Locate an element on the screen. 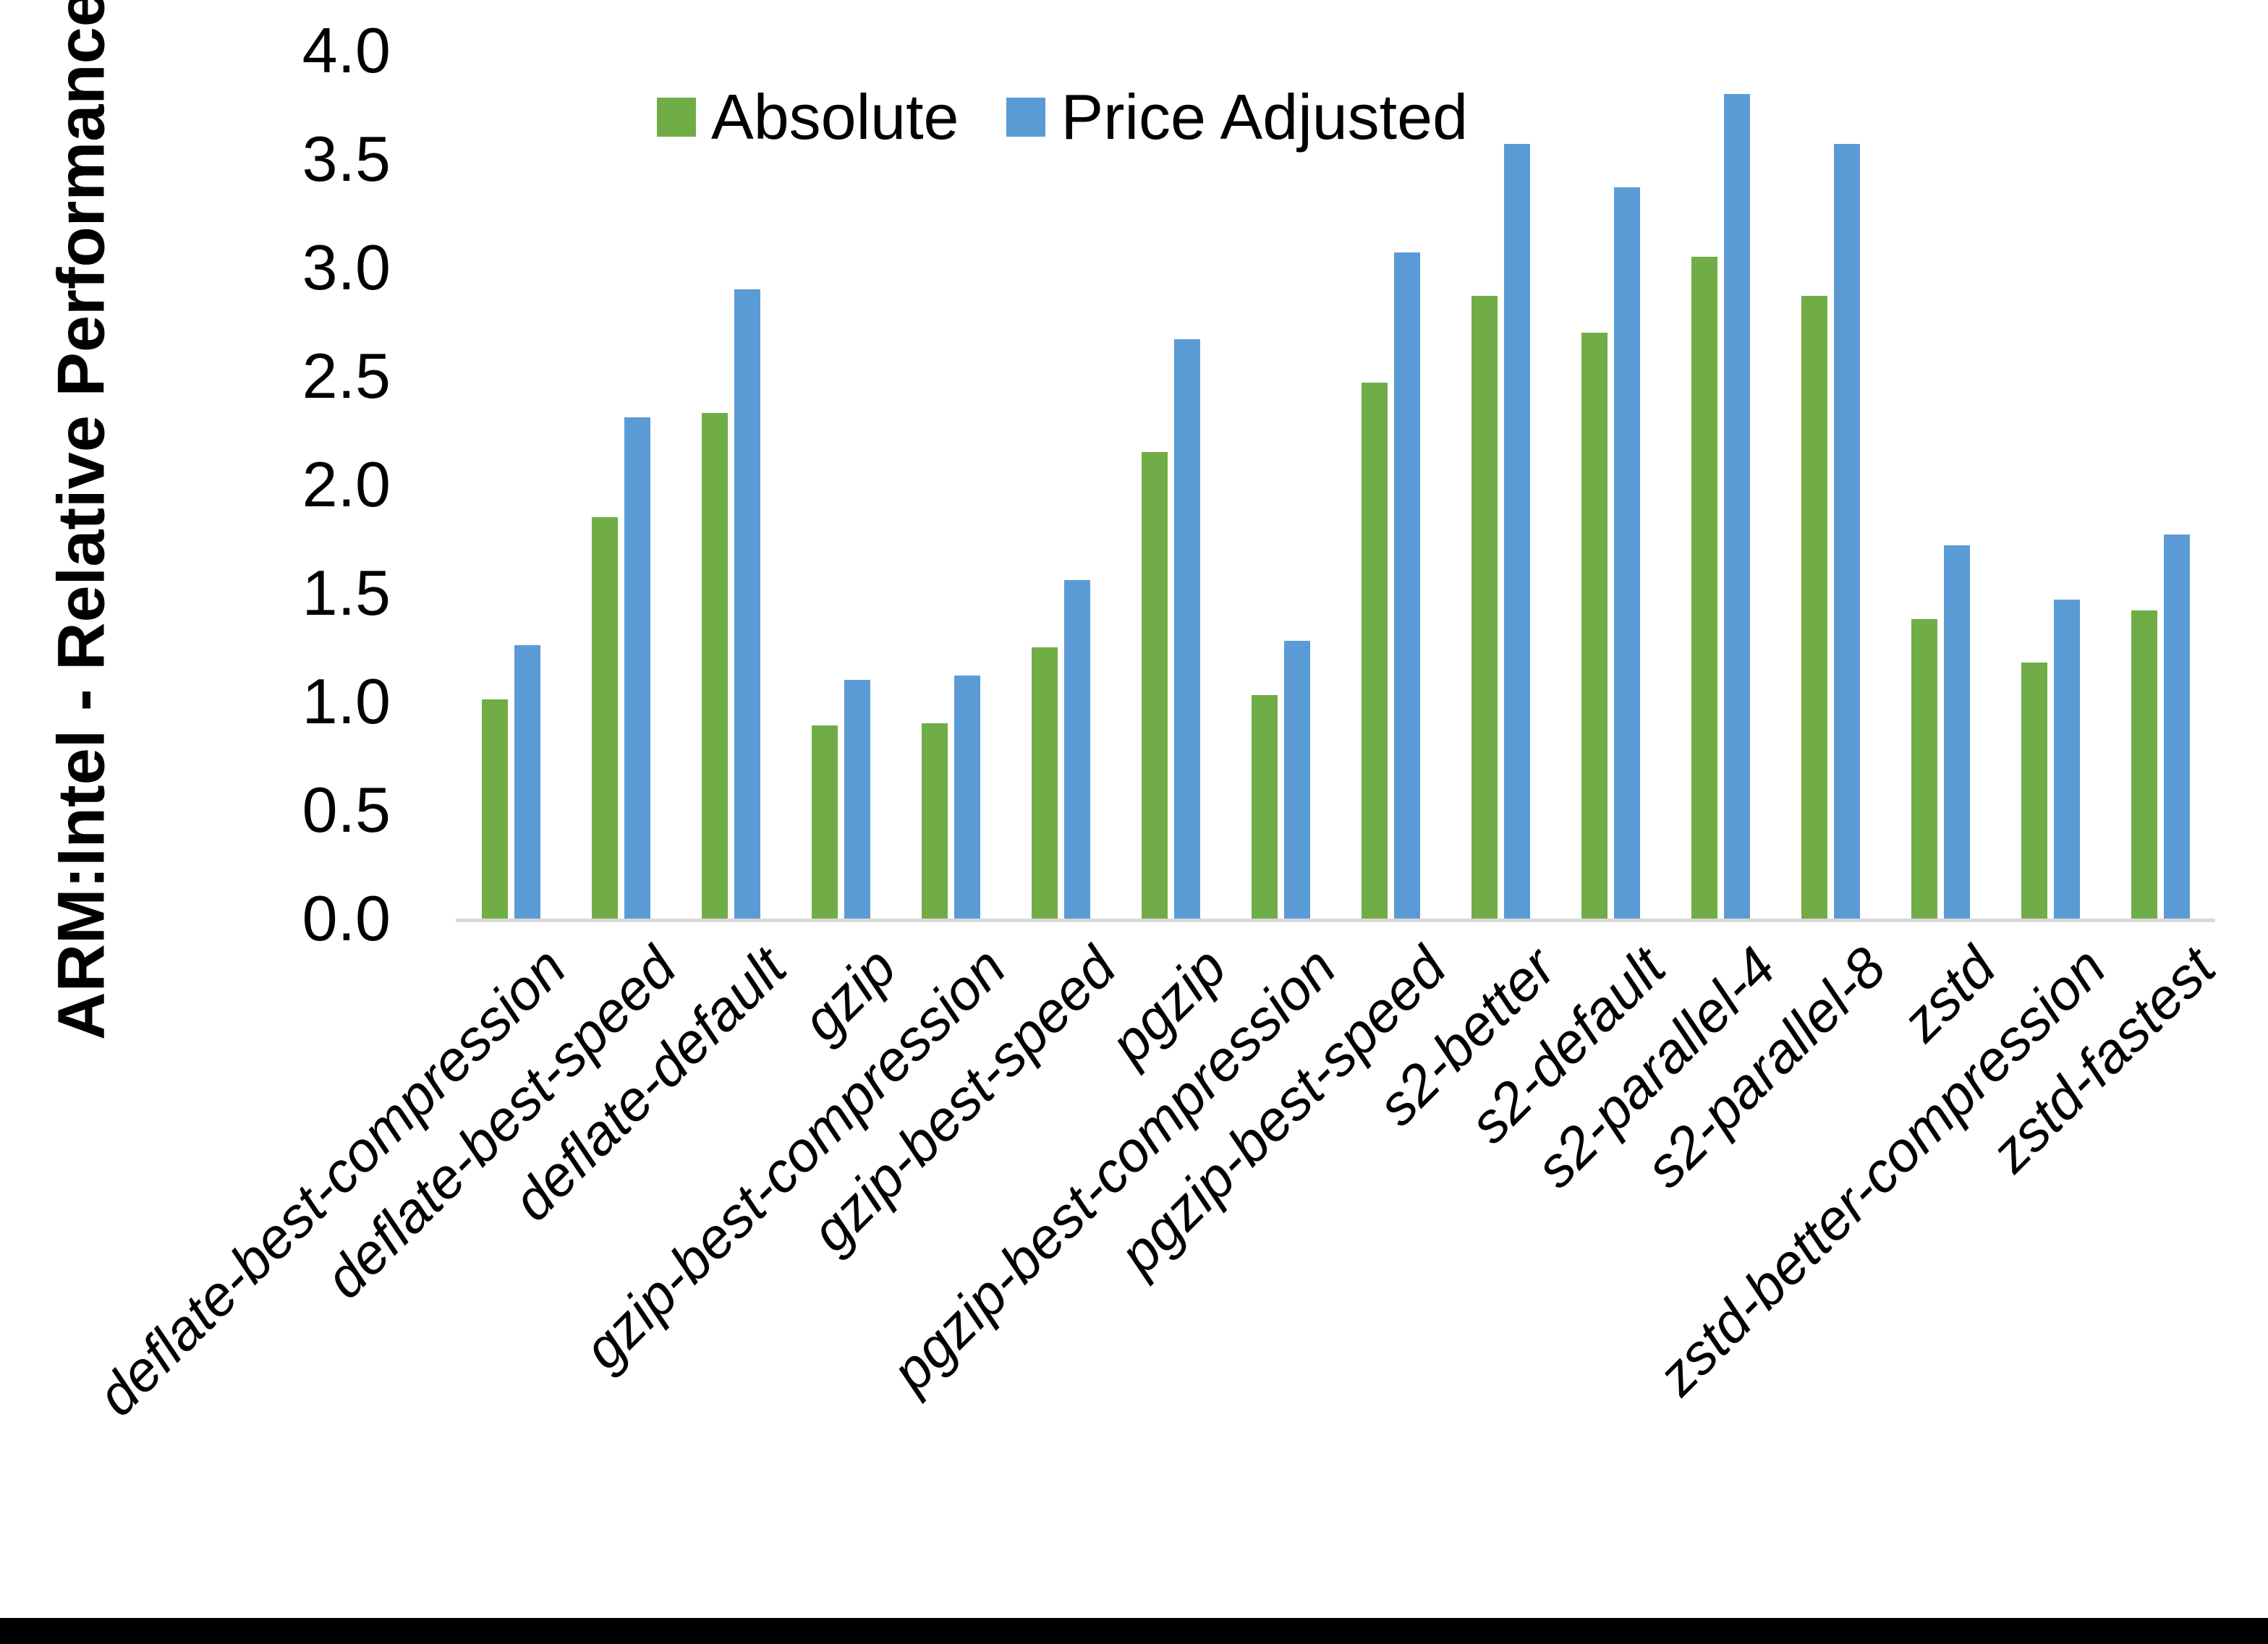 This screenshot has width=2268, height=1644. bar-group-gzip-best-speed is located at coordinates (1061, 485).